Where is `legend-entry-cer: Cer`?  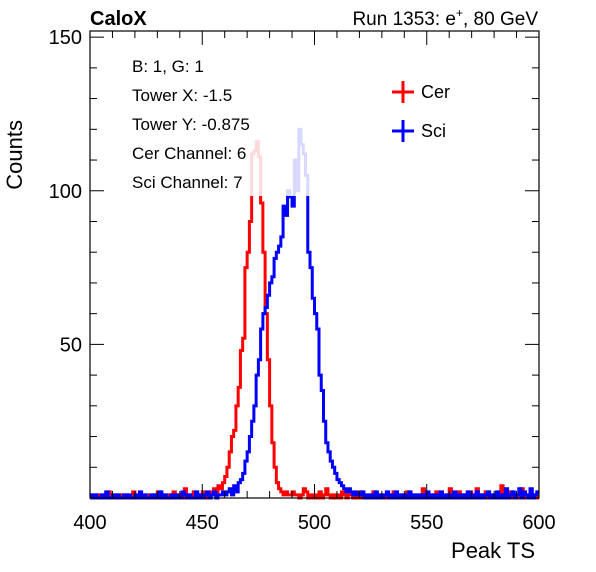 legend-entry-cer: Cer is located at coordinates (421, 92).